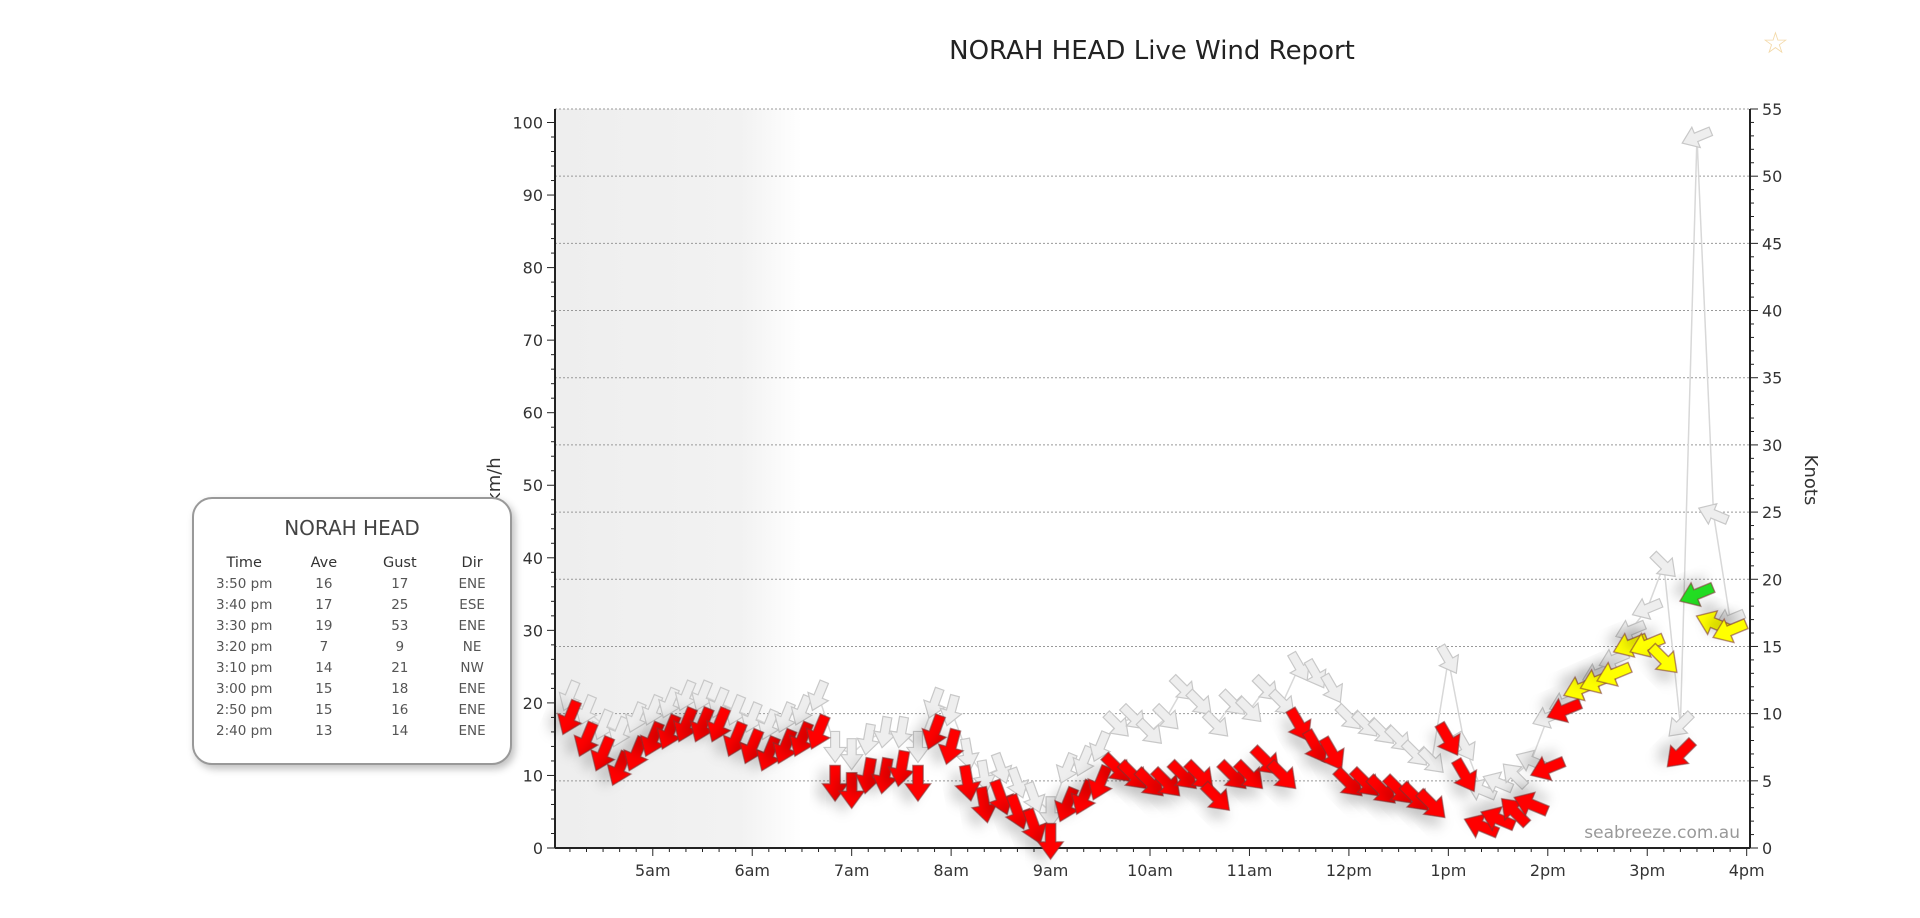 This screenshot has height=918, width=1920. Describe the element at coordinates (533, 413) in the screenshot. I see `y-tick-label: 60` at that location.